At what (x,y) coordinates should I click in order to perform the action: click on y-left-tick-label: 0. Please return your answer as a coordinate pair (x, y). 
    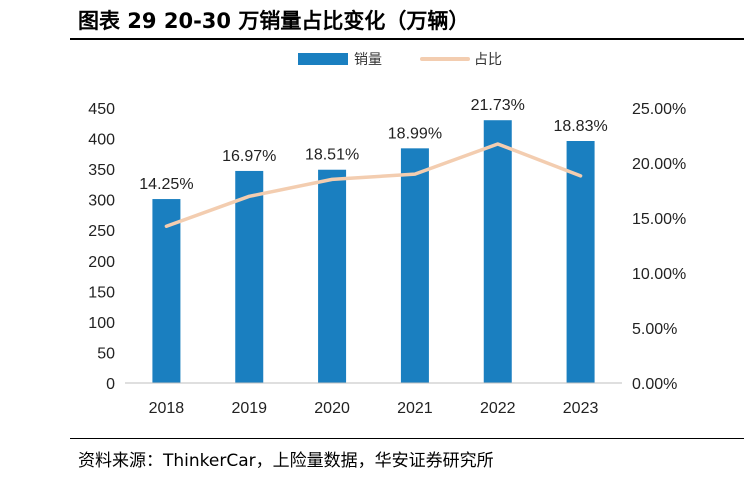
    Looking at the image, I should click on (110, 384).